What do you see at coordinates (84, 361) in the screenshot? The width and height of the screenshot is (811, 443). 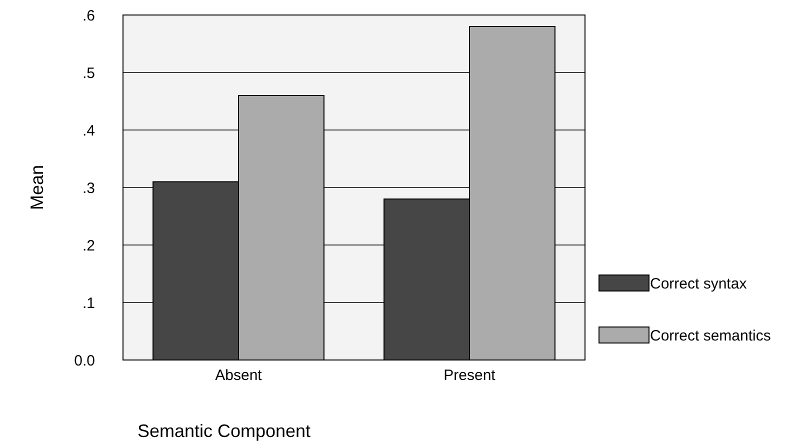 I see `y-tick-label: 0.0` at bounding box center [84, 361].